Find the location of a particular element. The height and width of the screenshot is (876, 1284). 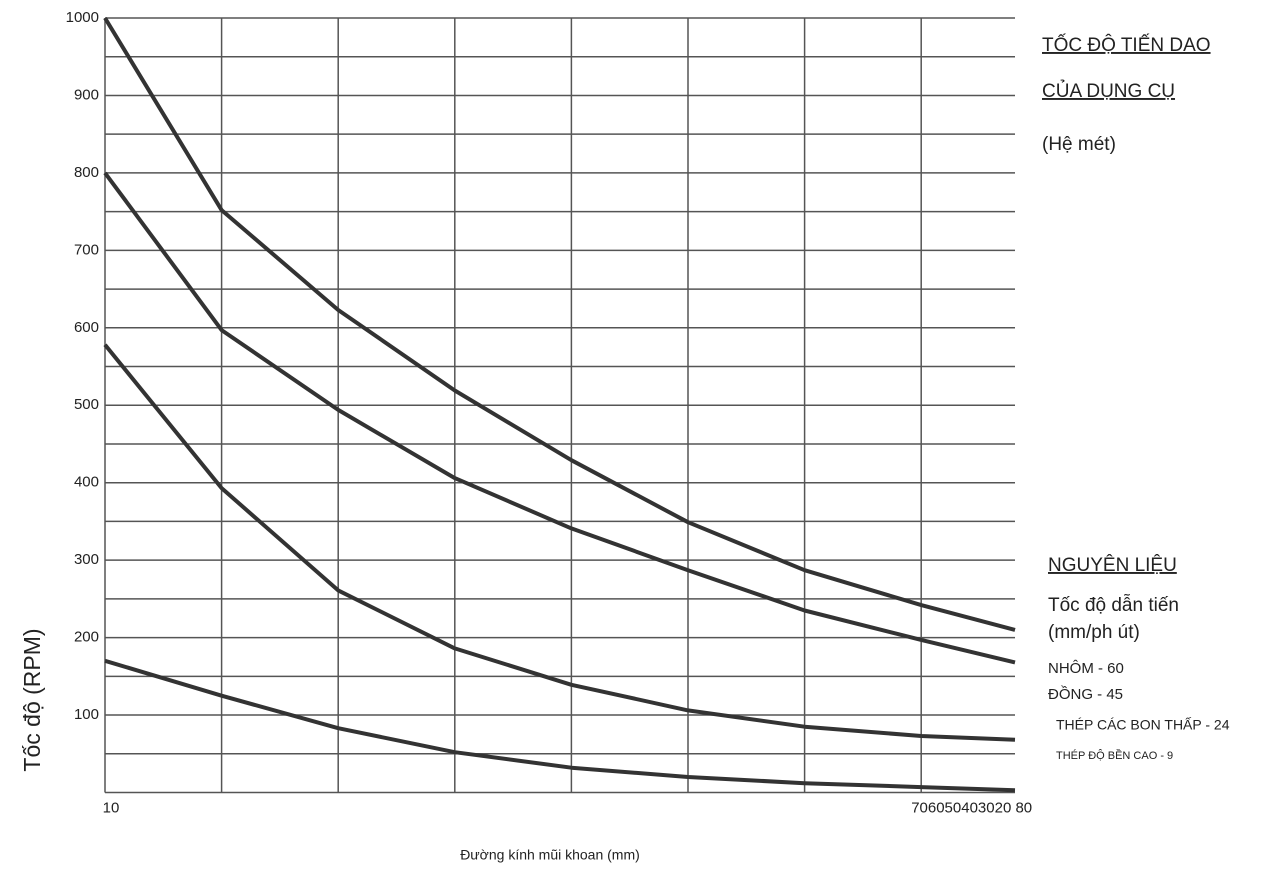

legend-title: NGUYÊN LIỆU is located at coordinates (1112, 565).